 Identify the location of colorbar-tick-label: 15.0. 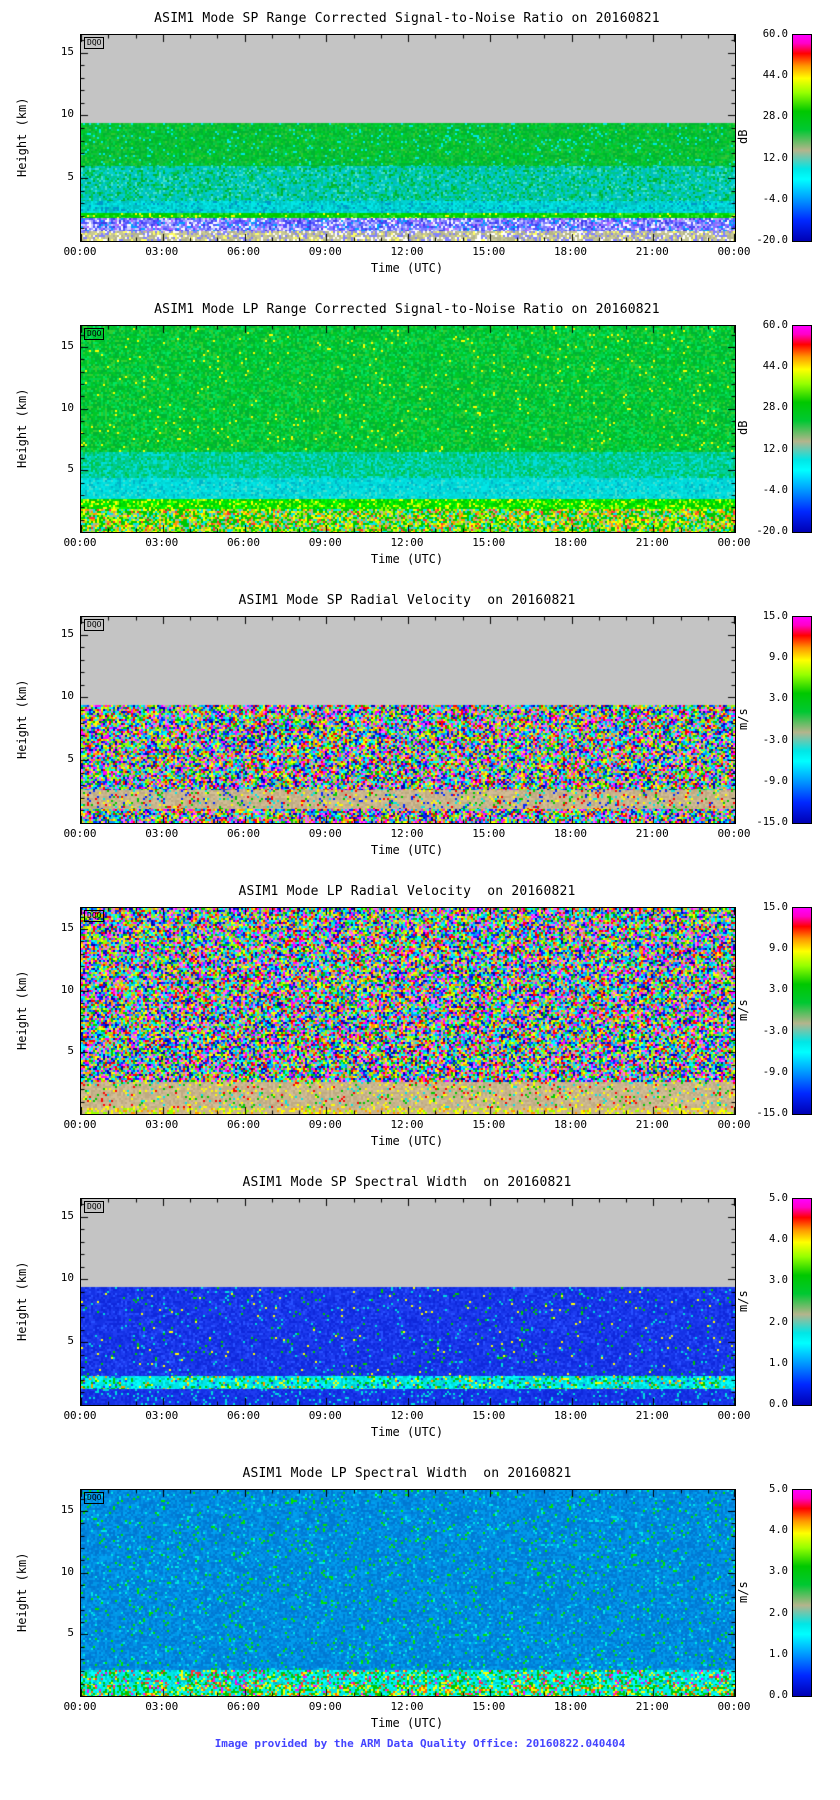
(775, 616).